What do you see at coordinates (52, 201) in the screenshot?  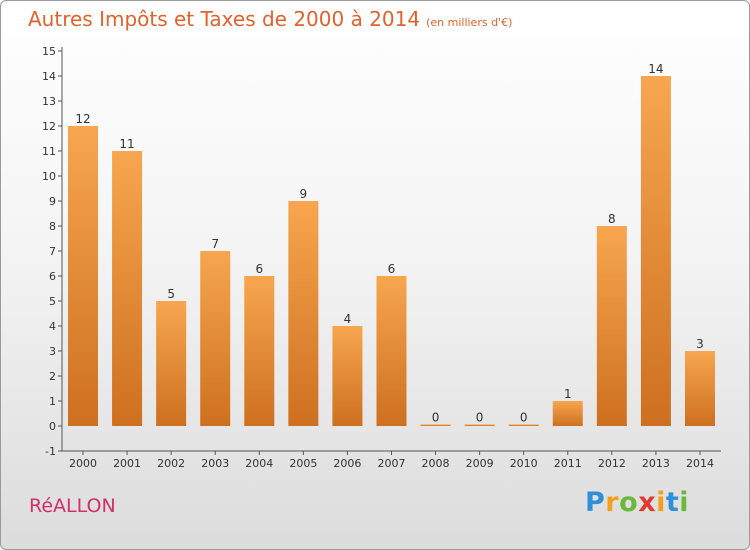 I see `y-tick-label: 9` at bounding box center [52, 201].